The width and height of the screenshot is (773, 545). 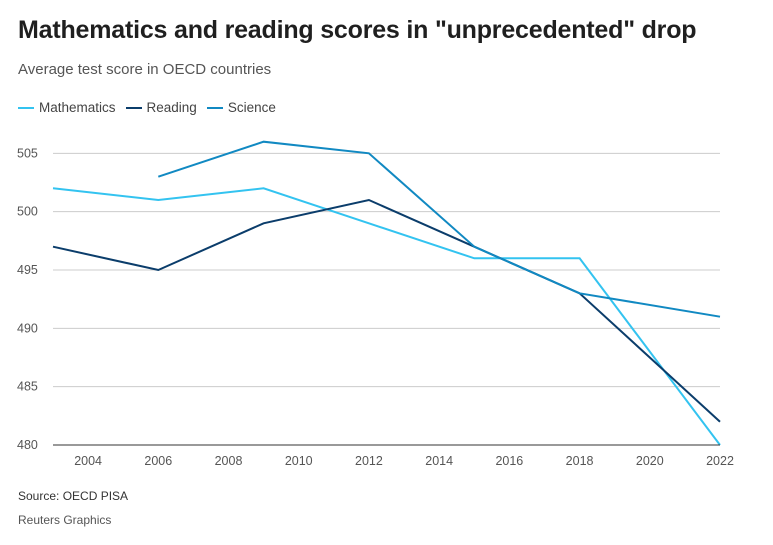 I want to click on x-tick-label-2010: 2010, so click(x=299, y=461).